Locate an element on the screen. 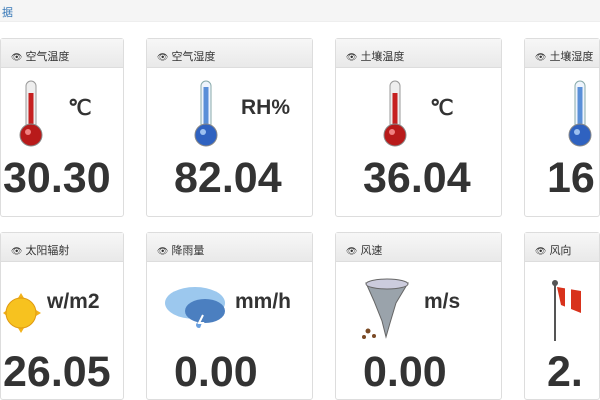  unit-label: mm/h is located at coordinates (263, 301).